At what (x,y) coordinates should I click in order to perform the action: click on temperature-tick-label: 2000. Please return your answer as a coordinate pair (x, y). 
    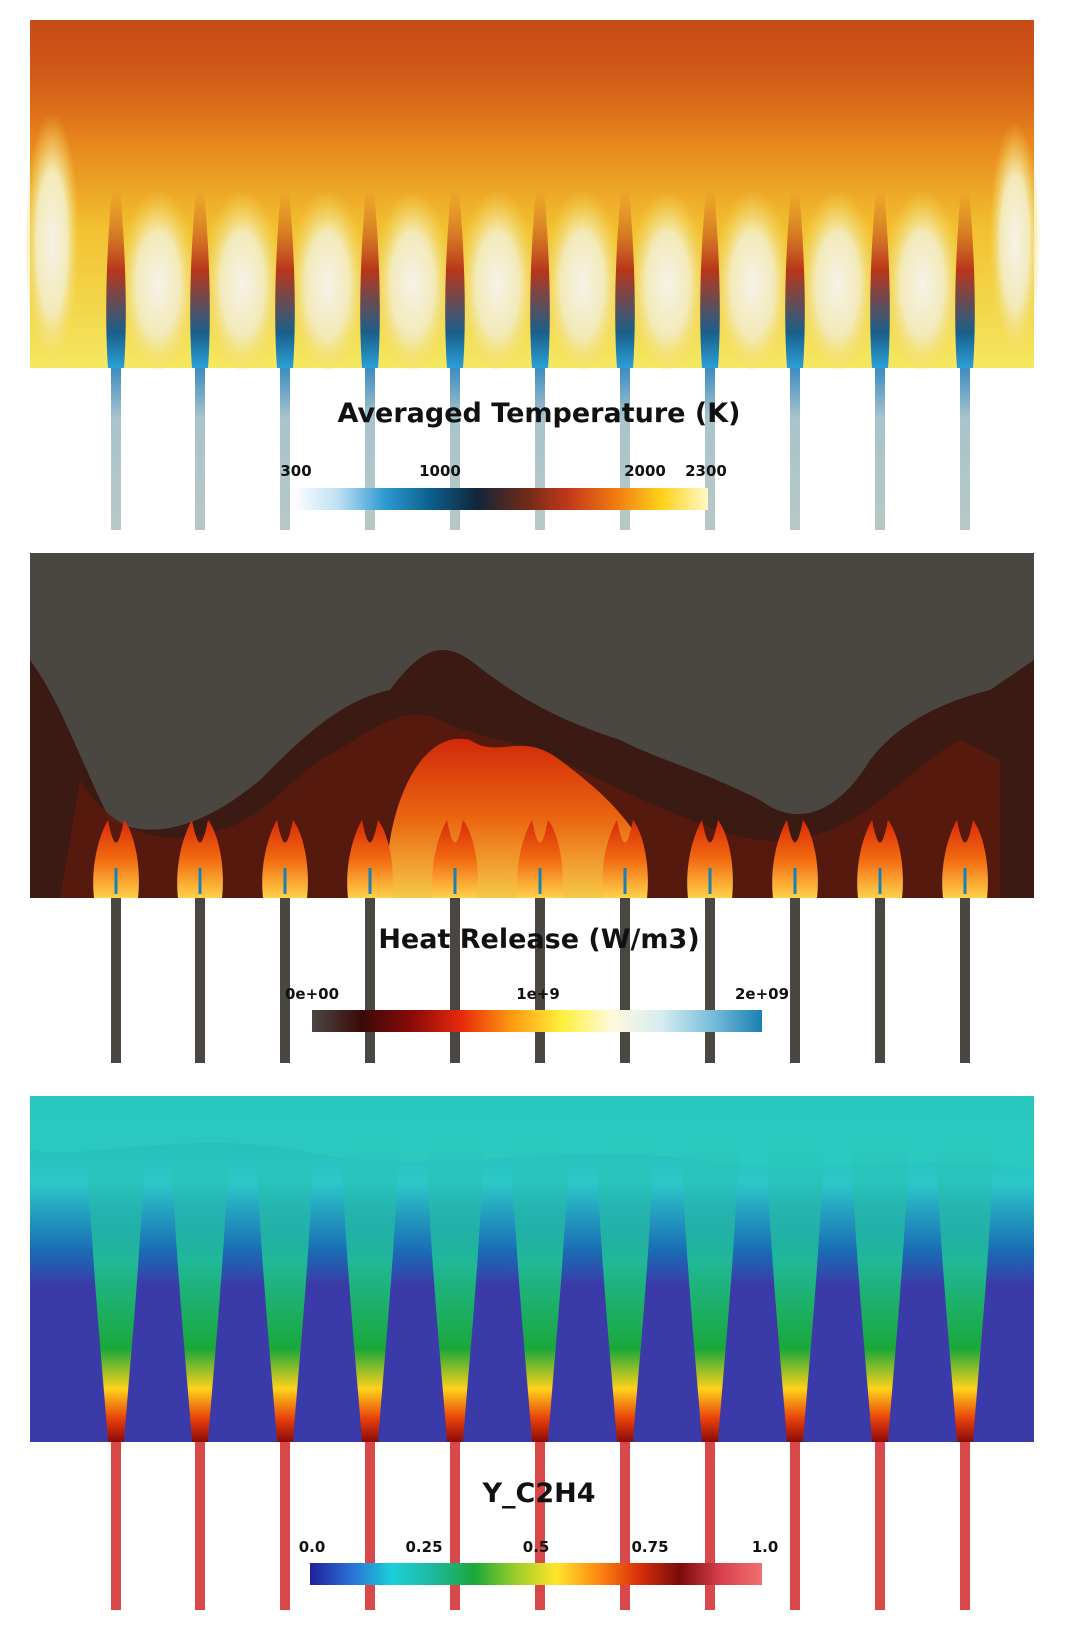
    Looking at the image, I should click on (645, 471).